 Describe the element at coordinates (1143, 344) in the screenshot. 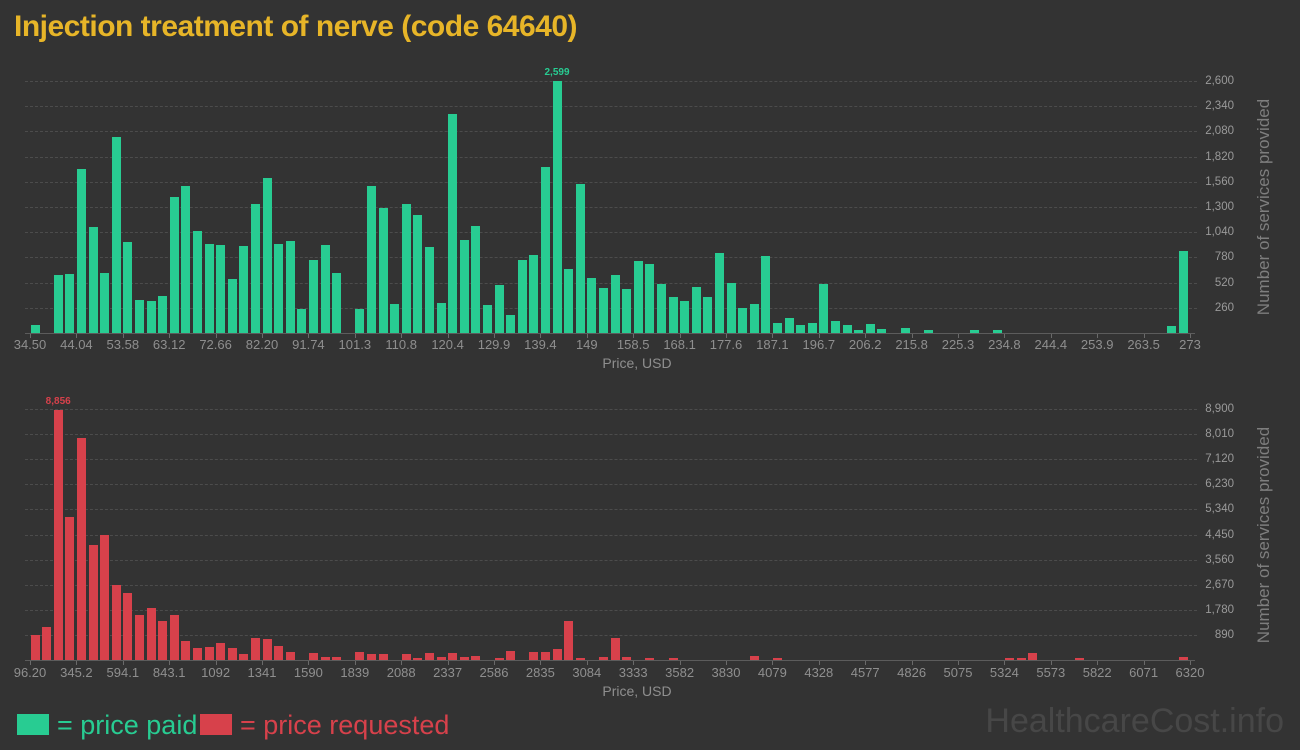

I see `x-tick-label: 263.5` at that location.